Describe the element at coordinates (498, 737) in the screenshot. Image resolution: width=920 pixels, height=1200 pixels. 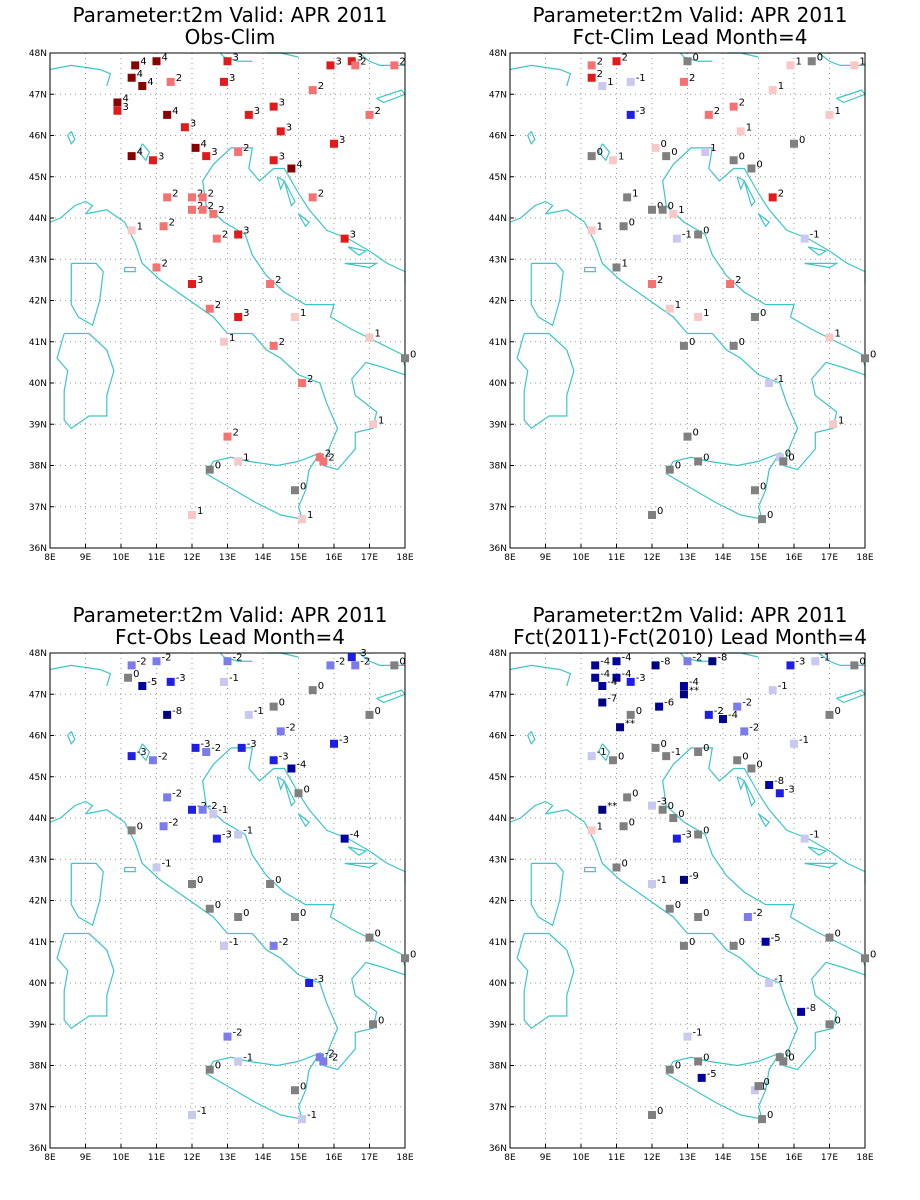
I see `y-tick-label: 46N` at that location.